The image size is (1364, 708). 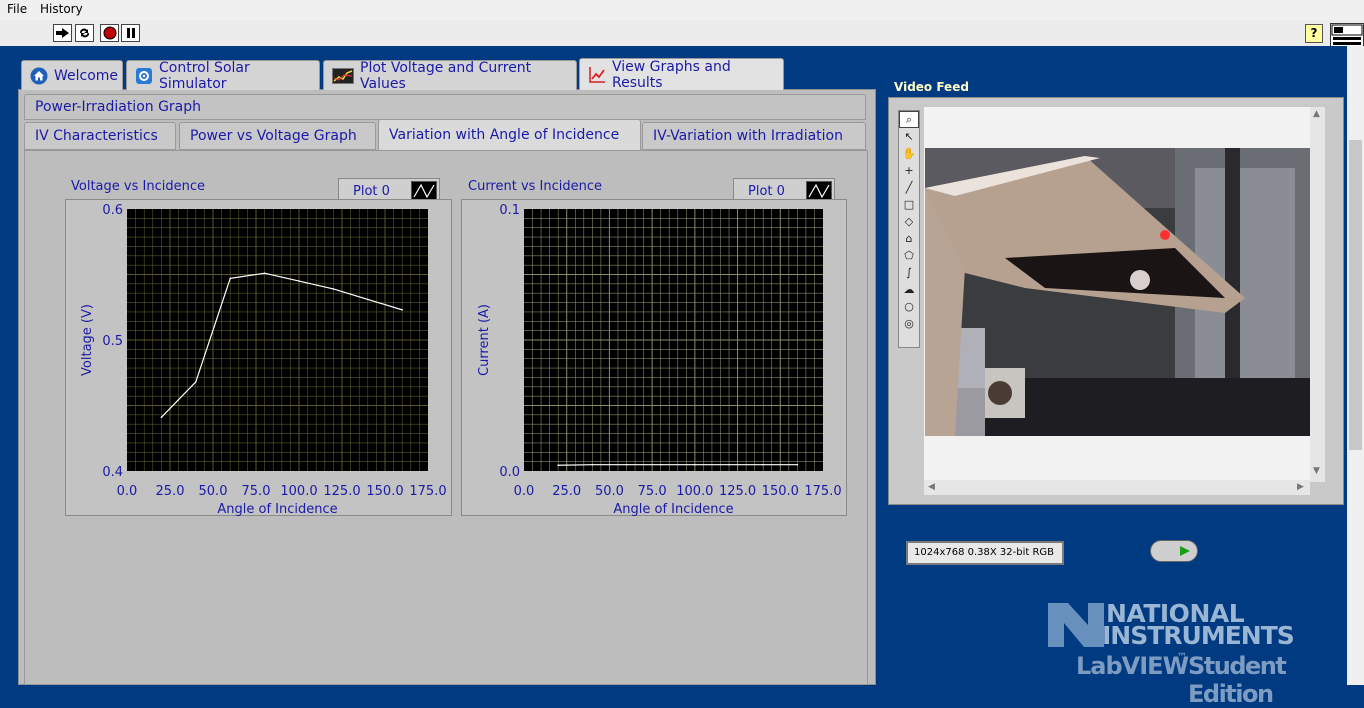 I want to click on tab-control-solar-simulator-label: Control Solar Simulator, so click(x=204, y=75).